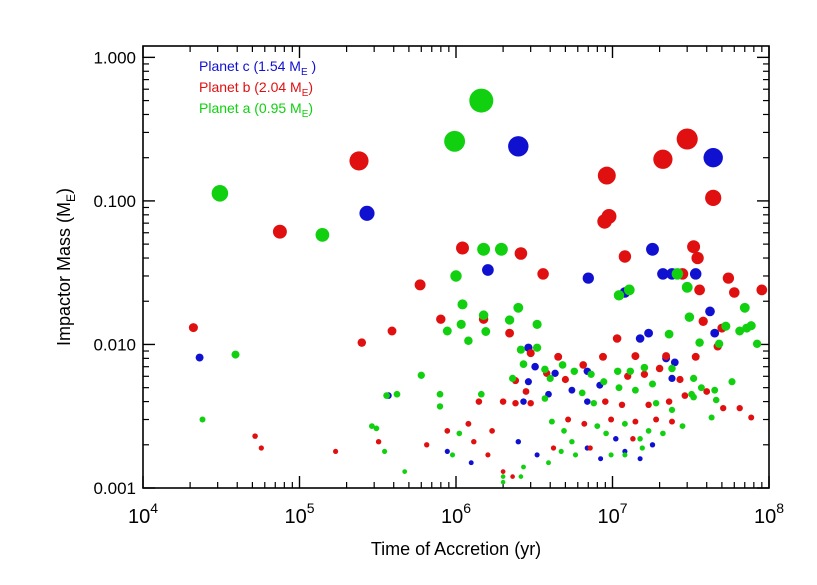 This screenshot has height=585, width=817. I want to click on legend-label-planet-b: Planet b (2.04 M, so click(250, 87).